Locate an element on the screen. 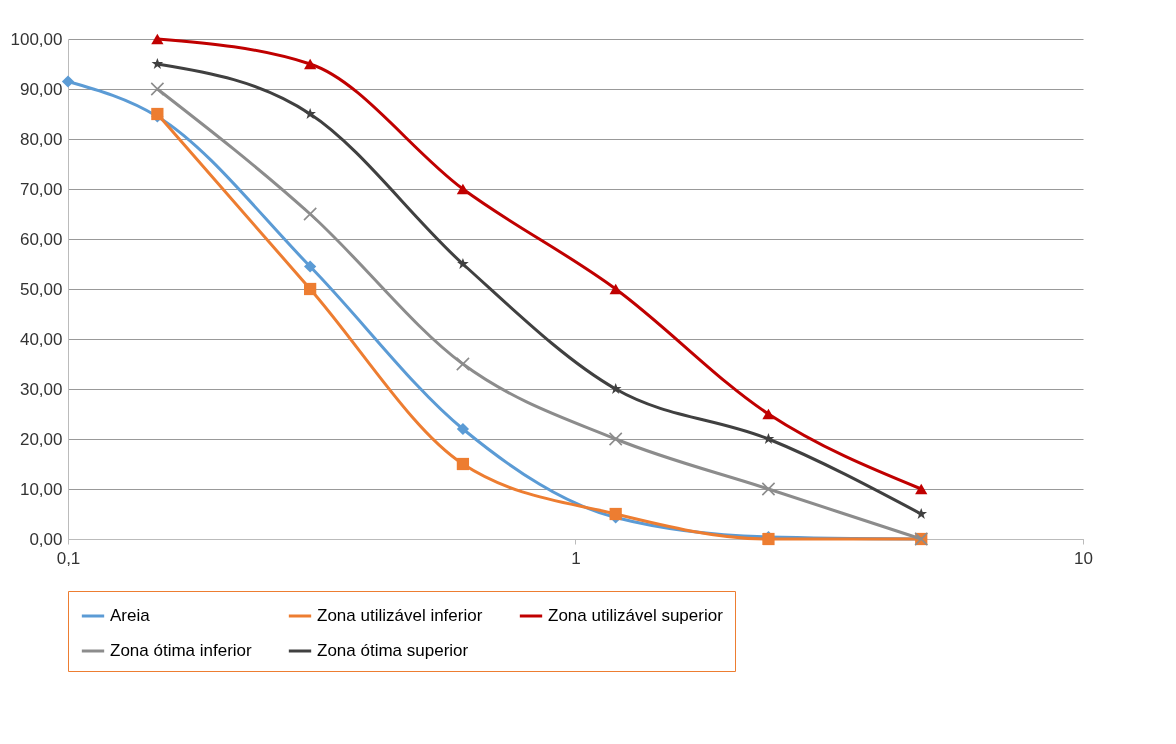 The image size is (1176, 744). legend-label: Zona ótima superior is located at coordinates (393, 650).